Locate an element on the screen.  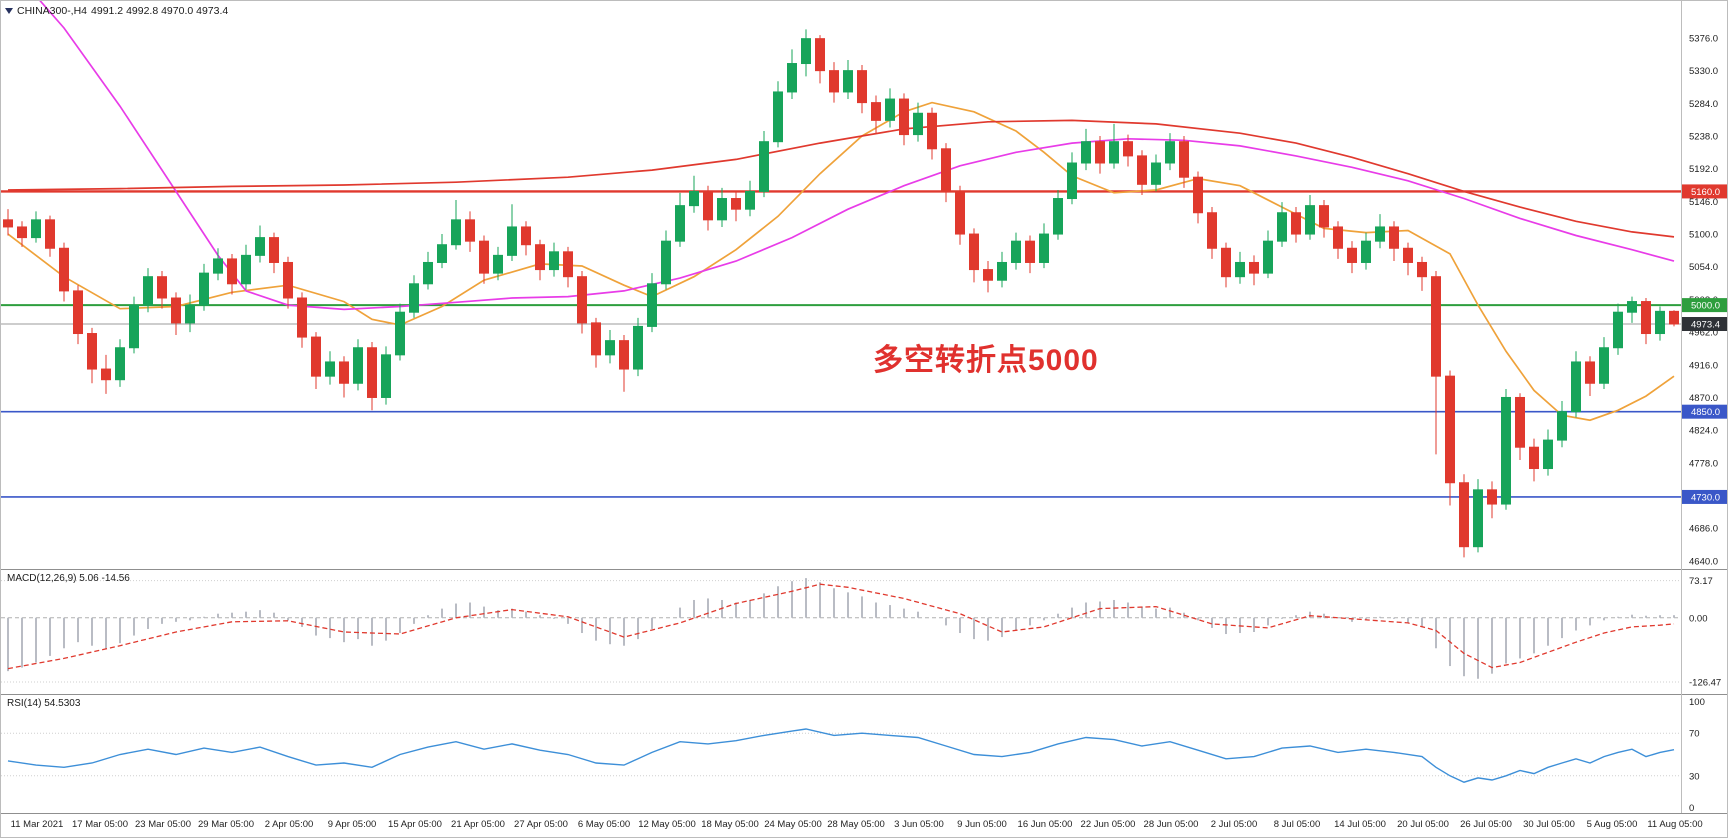
svg-text: 4778.0 is located at coordinates (1703, 463).